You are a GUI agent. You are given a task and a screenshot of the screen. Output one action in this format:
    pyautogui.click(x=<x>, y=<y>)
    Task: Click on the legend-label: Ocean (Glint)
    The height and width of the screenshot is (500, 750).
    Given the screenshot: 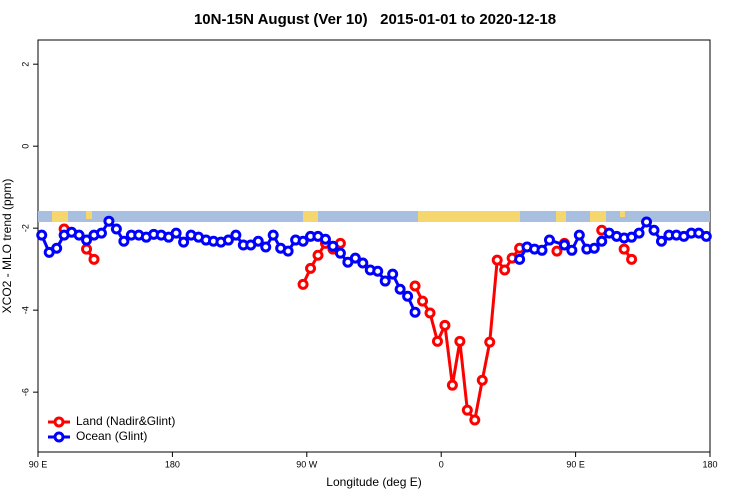 What is the action you would take?
    pyautogui.click(x=111, y=436)
    